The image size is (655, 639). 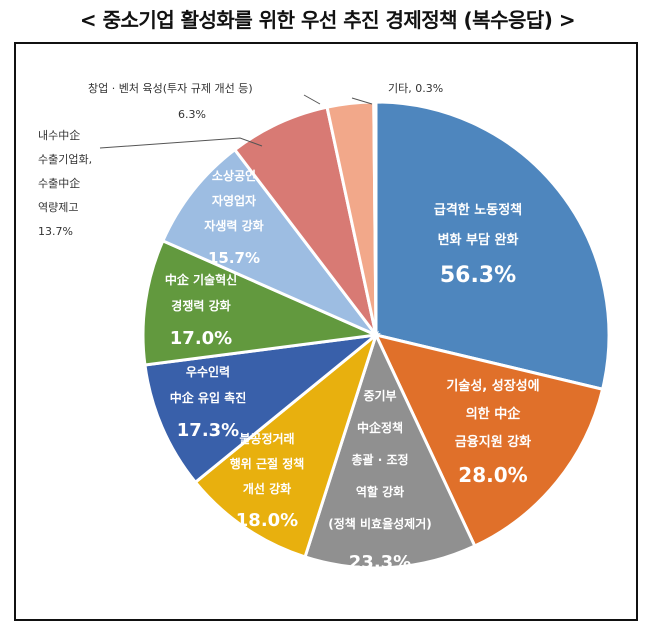 I want to click on slice-label-4-line-1: 불공정거래, so click(x=266, y=438).